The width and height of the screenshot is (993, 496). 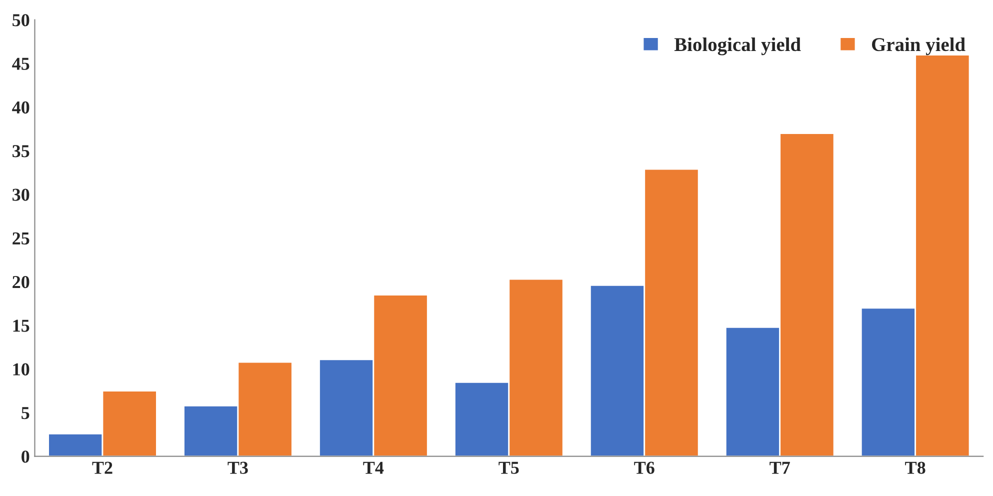 I want to click on x-tick-label: T8, so click(x=915, y=468).